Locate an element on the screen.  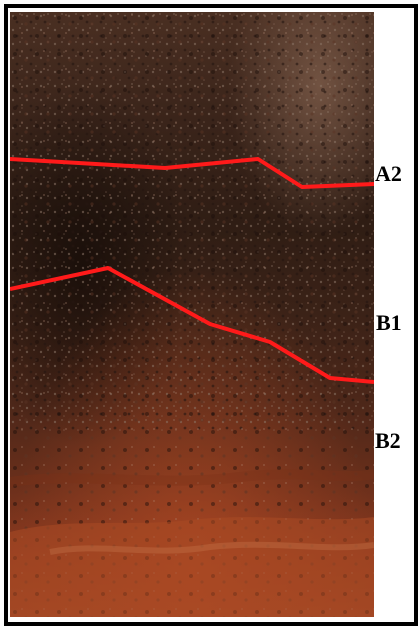
horizon-label-b2: B2 is located at coordinates (388, 440).